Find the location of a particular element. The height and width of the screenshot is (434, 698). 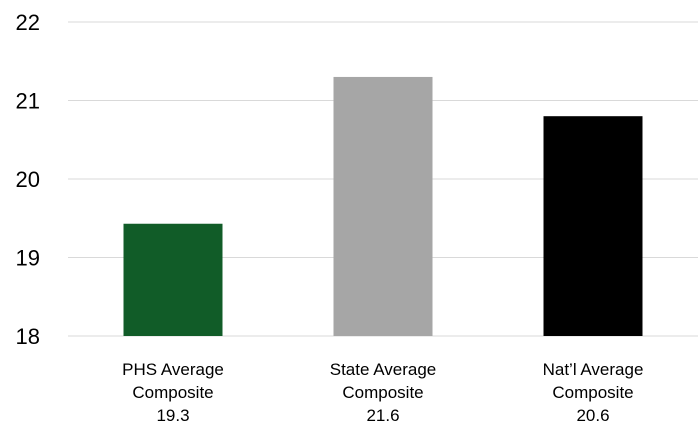

x-category-label: State Average is located at coordinates (383, 369).